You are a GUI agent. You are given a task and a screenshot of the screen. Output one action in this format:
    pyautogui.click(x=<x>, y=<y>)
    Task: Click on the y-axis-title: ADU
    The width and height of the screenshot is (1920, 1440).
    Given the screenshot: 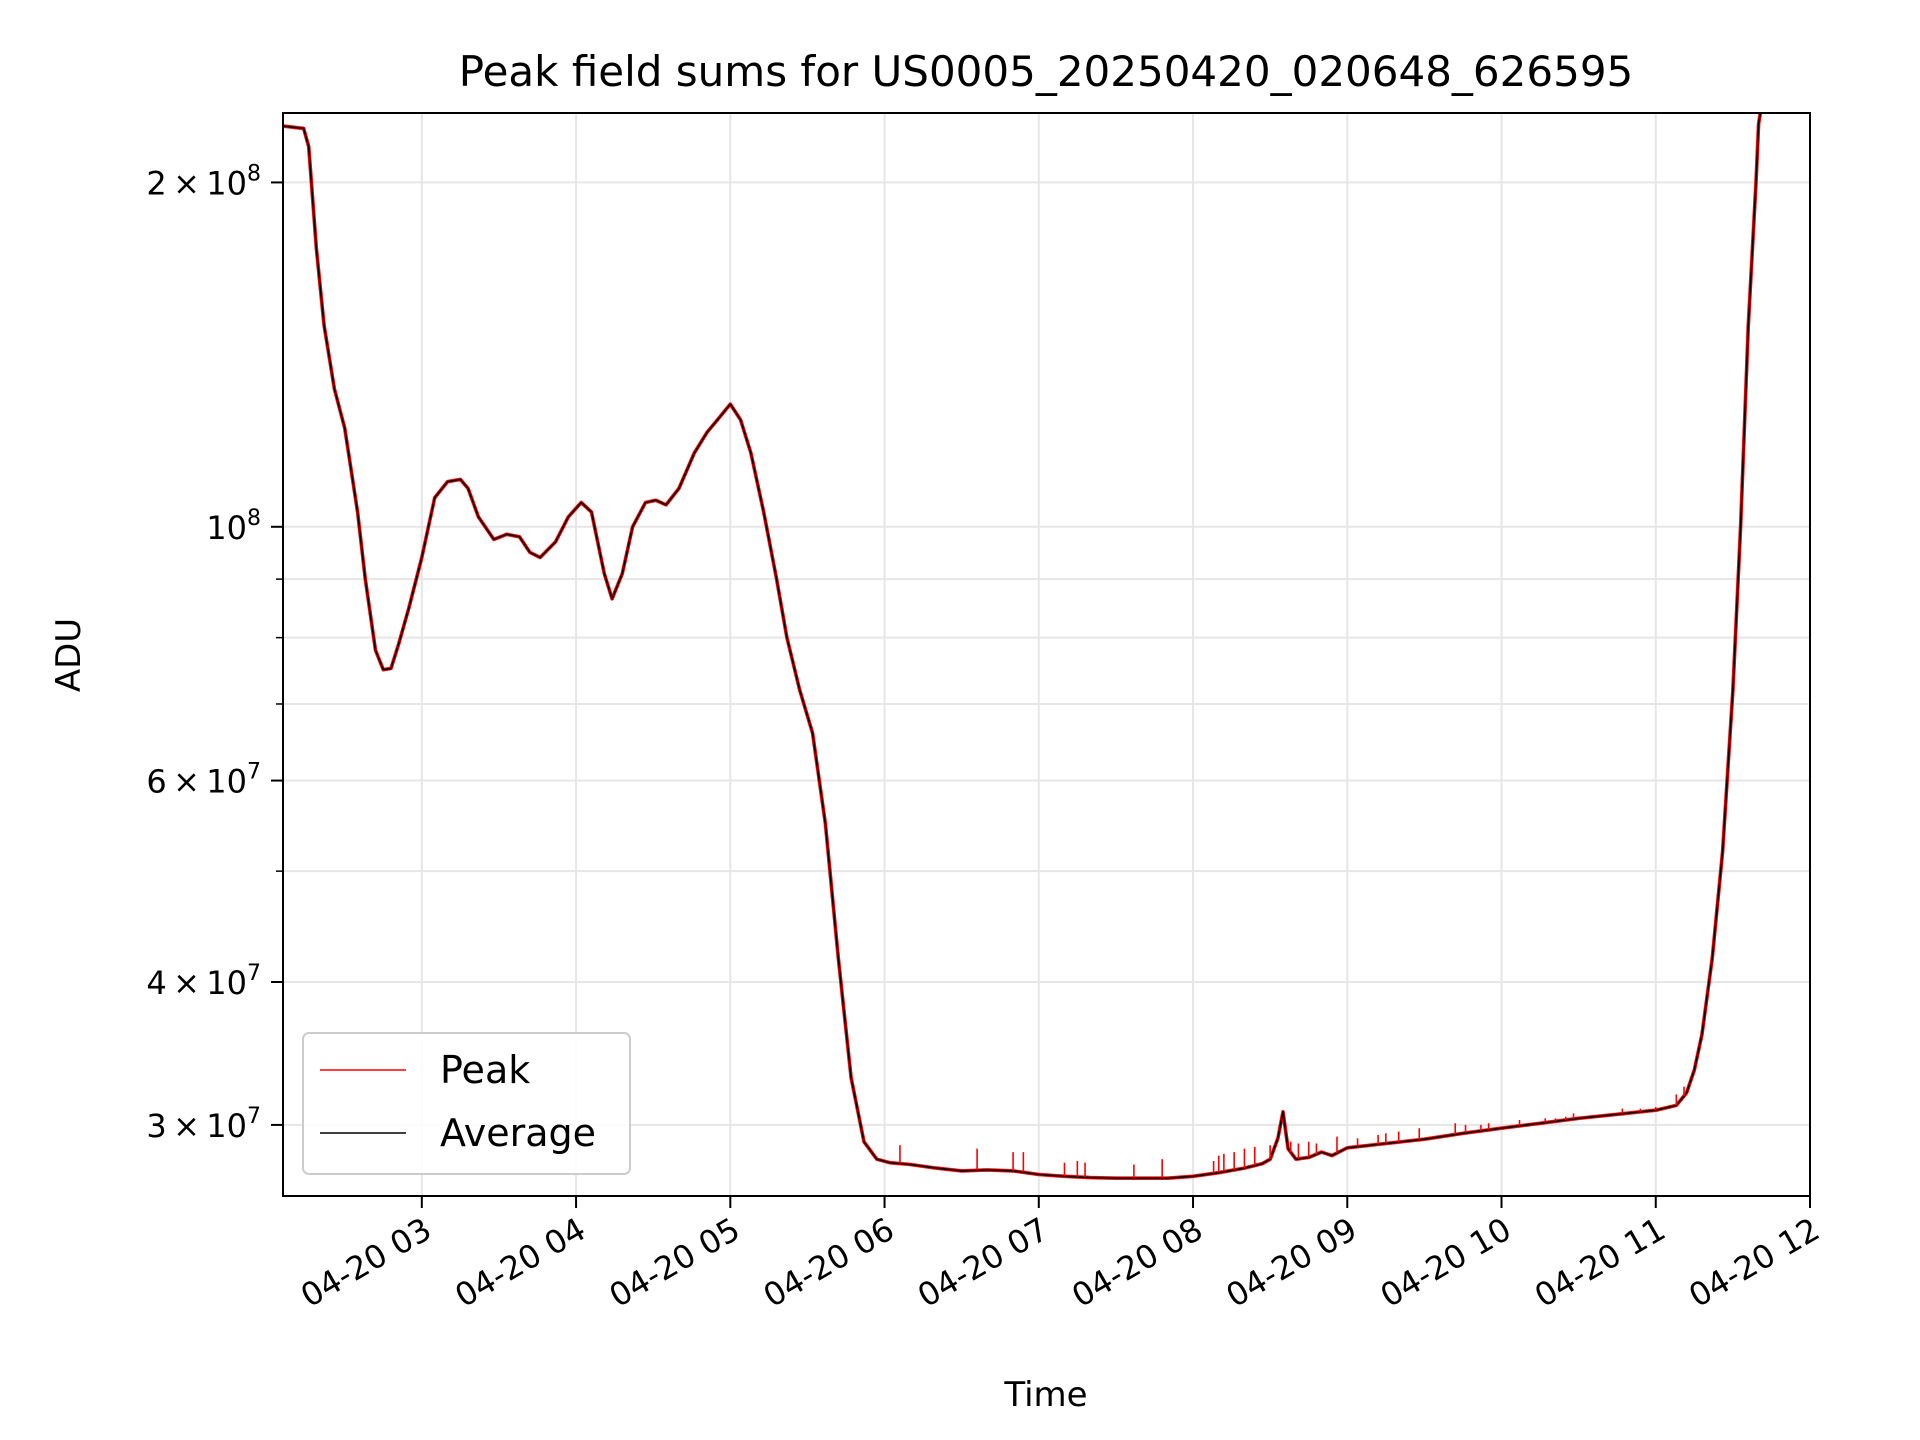 What is the action you would take?
    pyautogui.click(x=69, y=655)
    